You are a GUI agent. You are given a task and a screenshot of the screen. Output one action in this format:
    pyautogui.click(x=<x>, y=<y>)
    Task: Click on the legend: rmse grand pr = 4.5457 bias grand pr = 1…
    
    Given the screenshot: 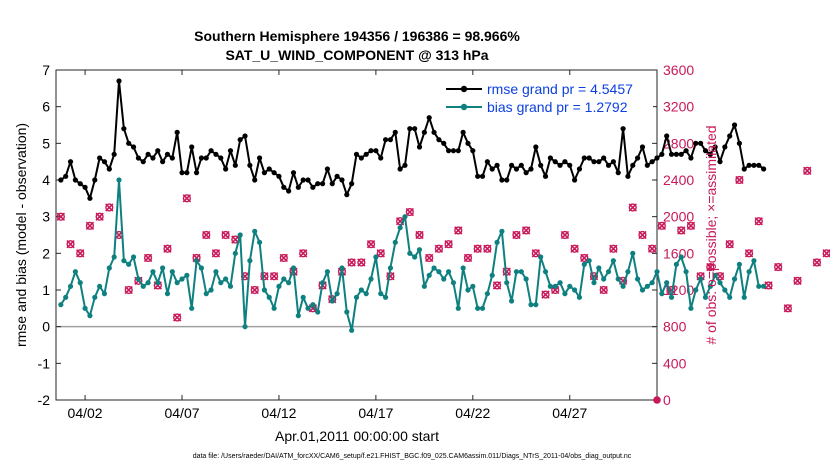 What is the action you would take?
    pyautogui.click(x=546, y=97)
    